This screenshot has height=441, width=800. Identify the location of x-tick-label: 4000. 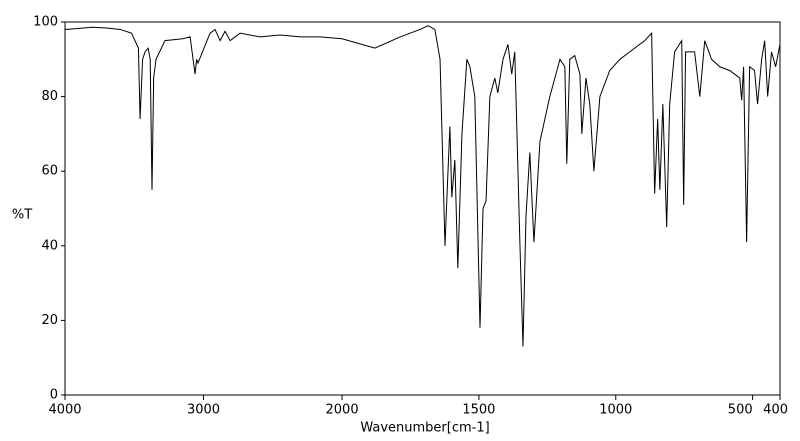
(64, 410).